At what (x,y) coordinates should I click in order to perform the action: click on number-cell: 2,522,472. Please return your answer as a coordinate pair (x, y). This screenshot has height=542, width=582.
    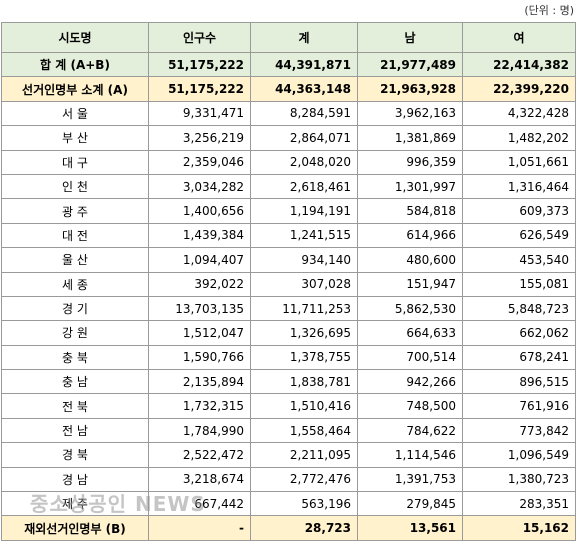
    Looking at the image, I should click on (199, 455).